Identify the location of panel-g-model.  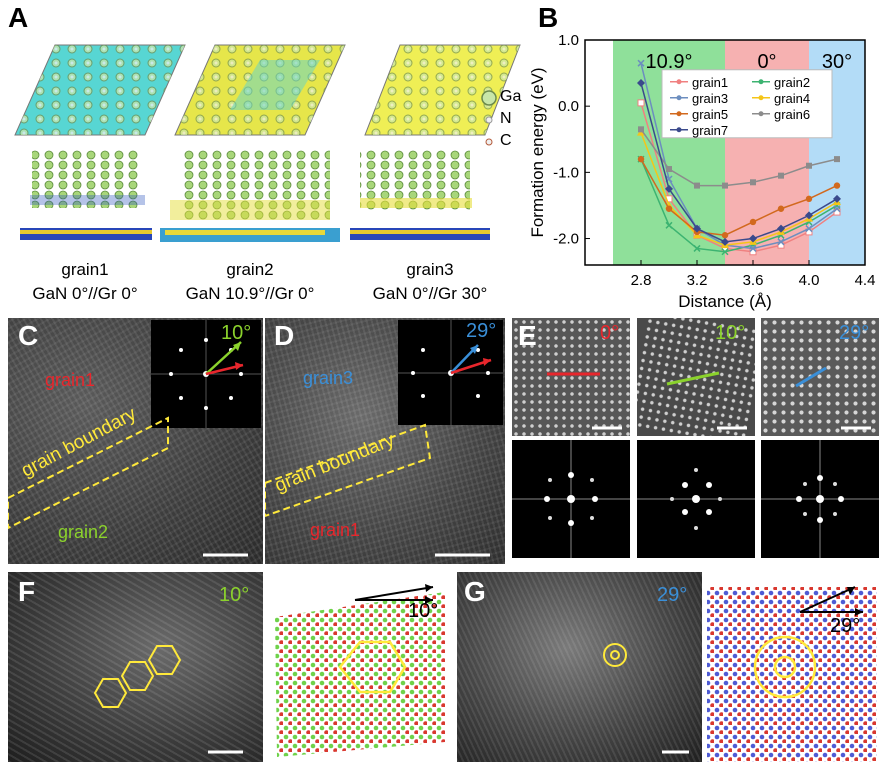
(792, 674).